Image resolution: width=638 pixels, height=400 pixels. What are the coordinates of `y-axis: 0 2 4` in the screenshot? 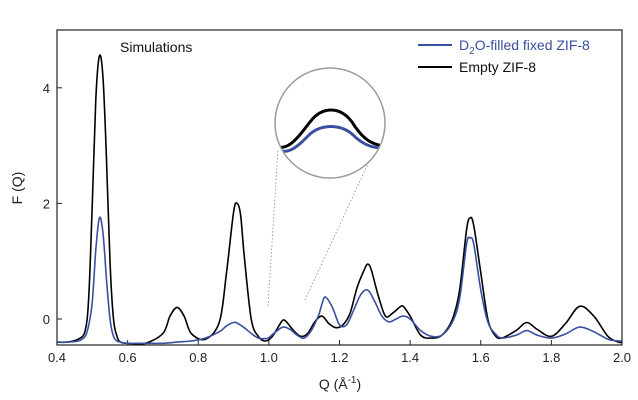 It's located at (52, 204).